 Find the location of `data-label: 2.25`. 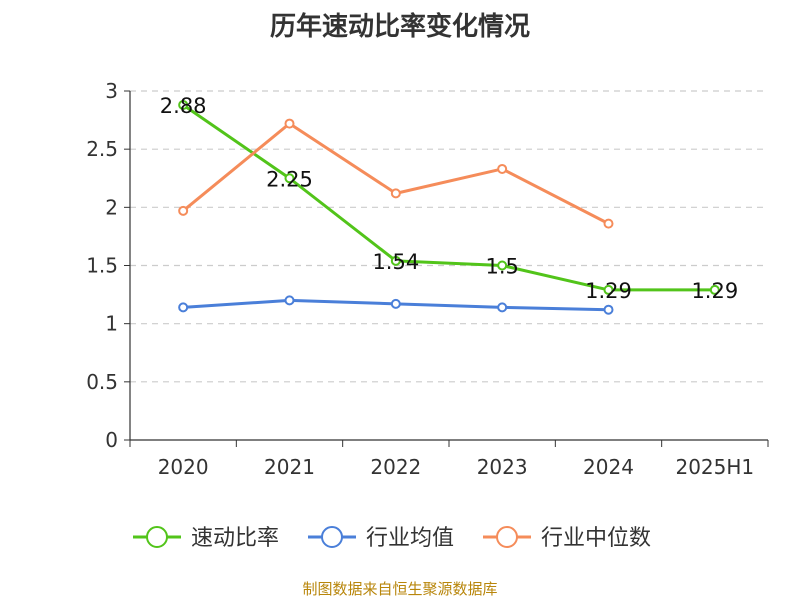

data-label: 2.25 is located at coordinates (289, 179).